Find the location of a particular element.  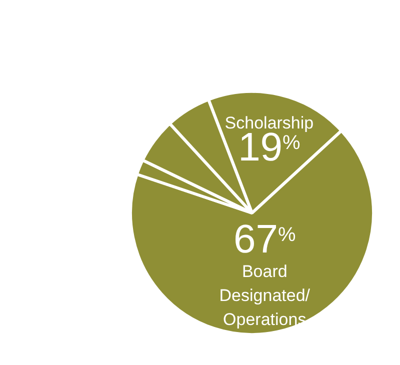

data-label: 67% is located at coordinates (264, 239).